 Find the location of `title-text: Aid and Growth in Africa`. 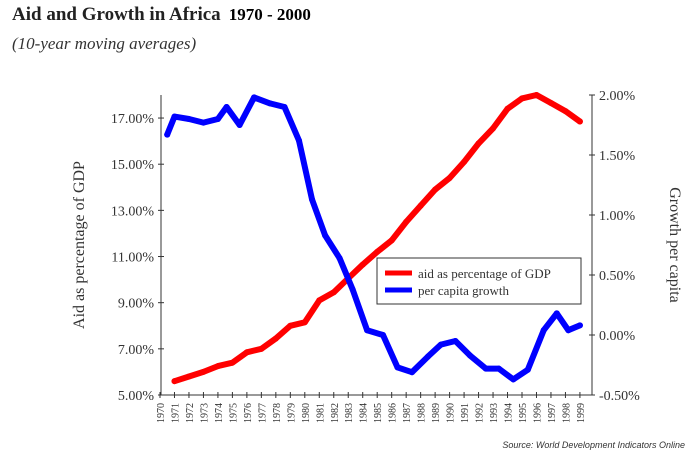

title-text: Aid and Growth in Africa is located at coordinates (116, 14).